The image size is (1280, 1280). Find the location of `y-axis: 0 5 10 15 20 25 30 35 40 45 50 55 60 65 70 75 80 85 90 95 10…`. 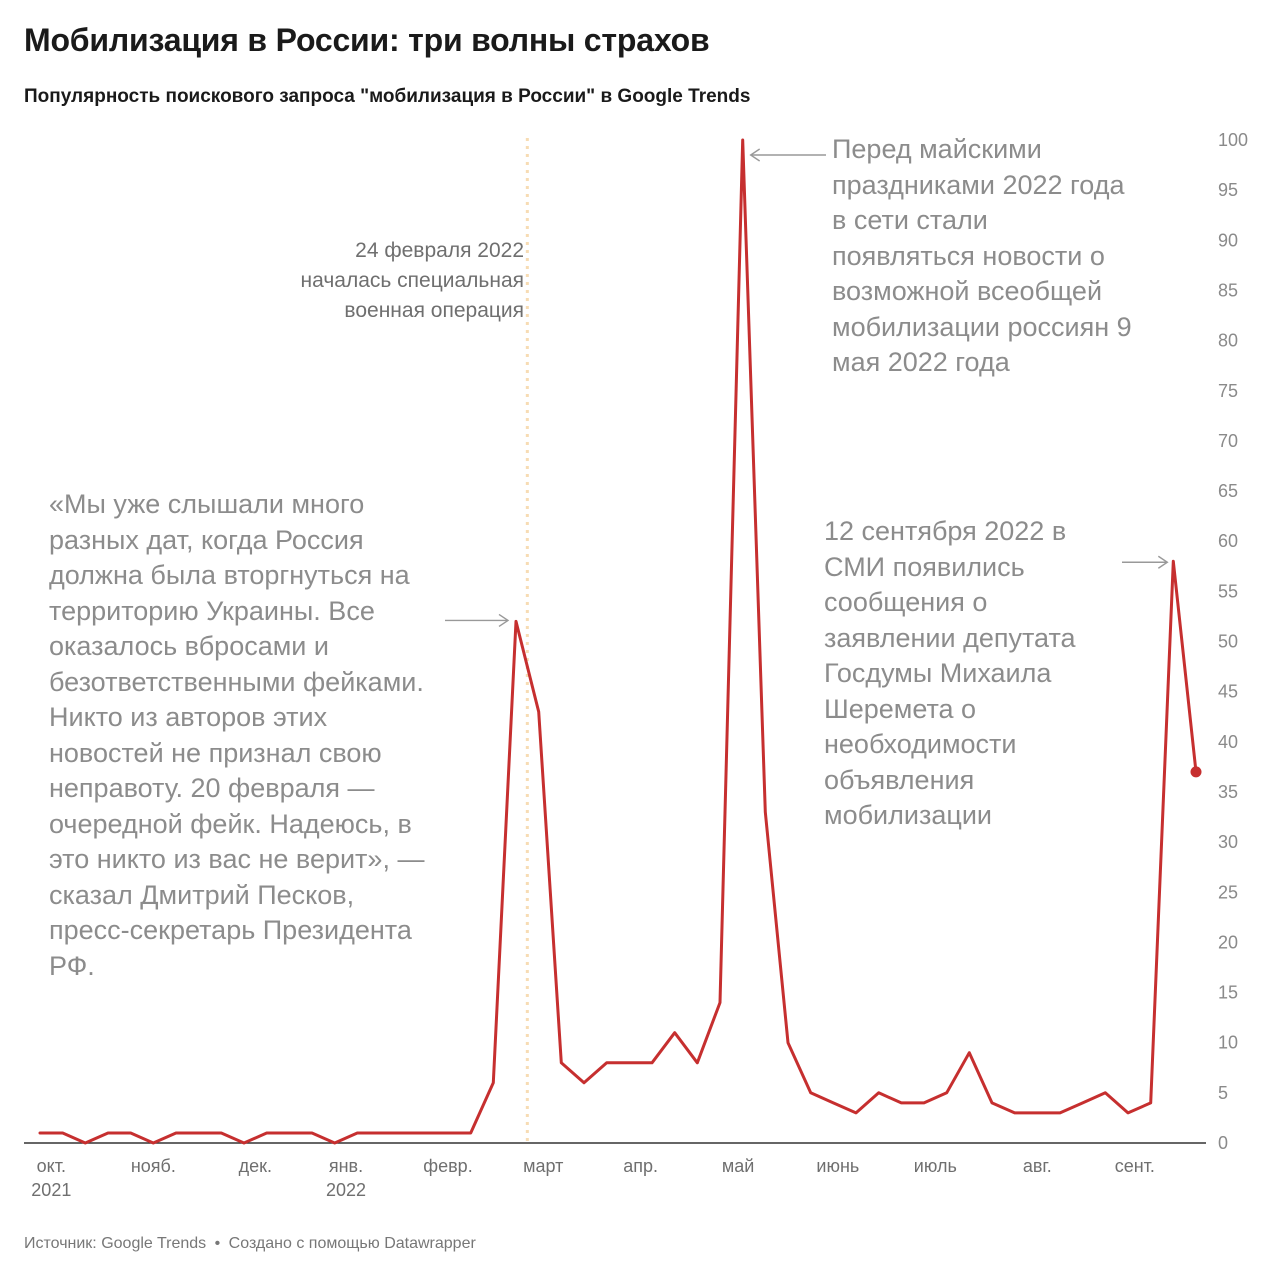

y-axis: 0 5 10 15 20 25 30 35 40 45 50 55 60 65 70 75 80 85 90 95 10… is located at coordinates (1233, 641).